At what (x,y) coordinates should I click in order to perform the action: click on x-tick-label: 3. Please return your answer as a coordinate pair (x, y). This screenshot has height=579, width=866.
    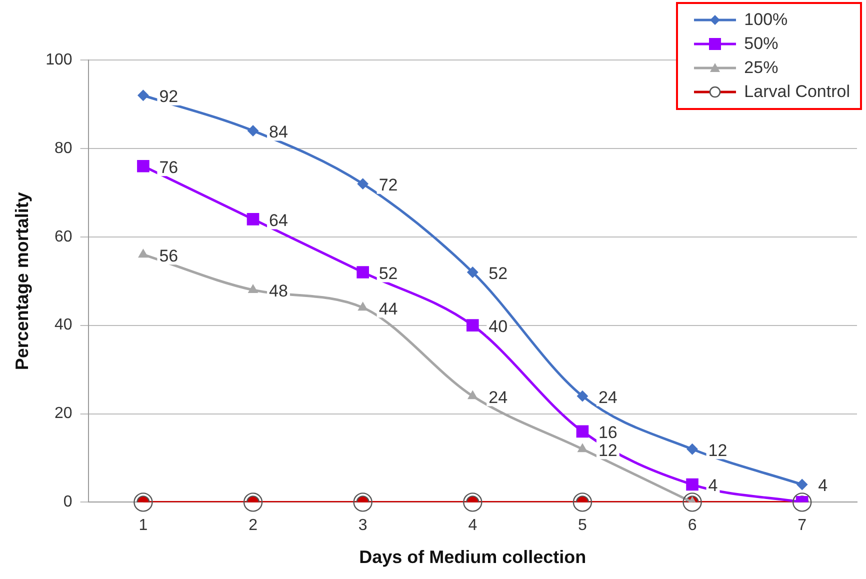
    Looking at the image, I should click on (363, 525).